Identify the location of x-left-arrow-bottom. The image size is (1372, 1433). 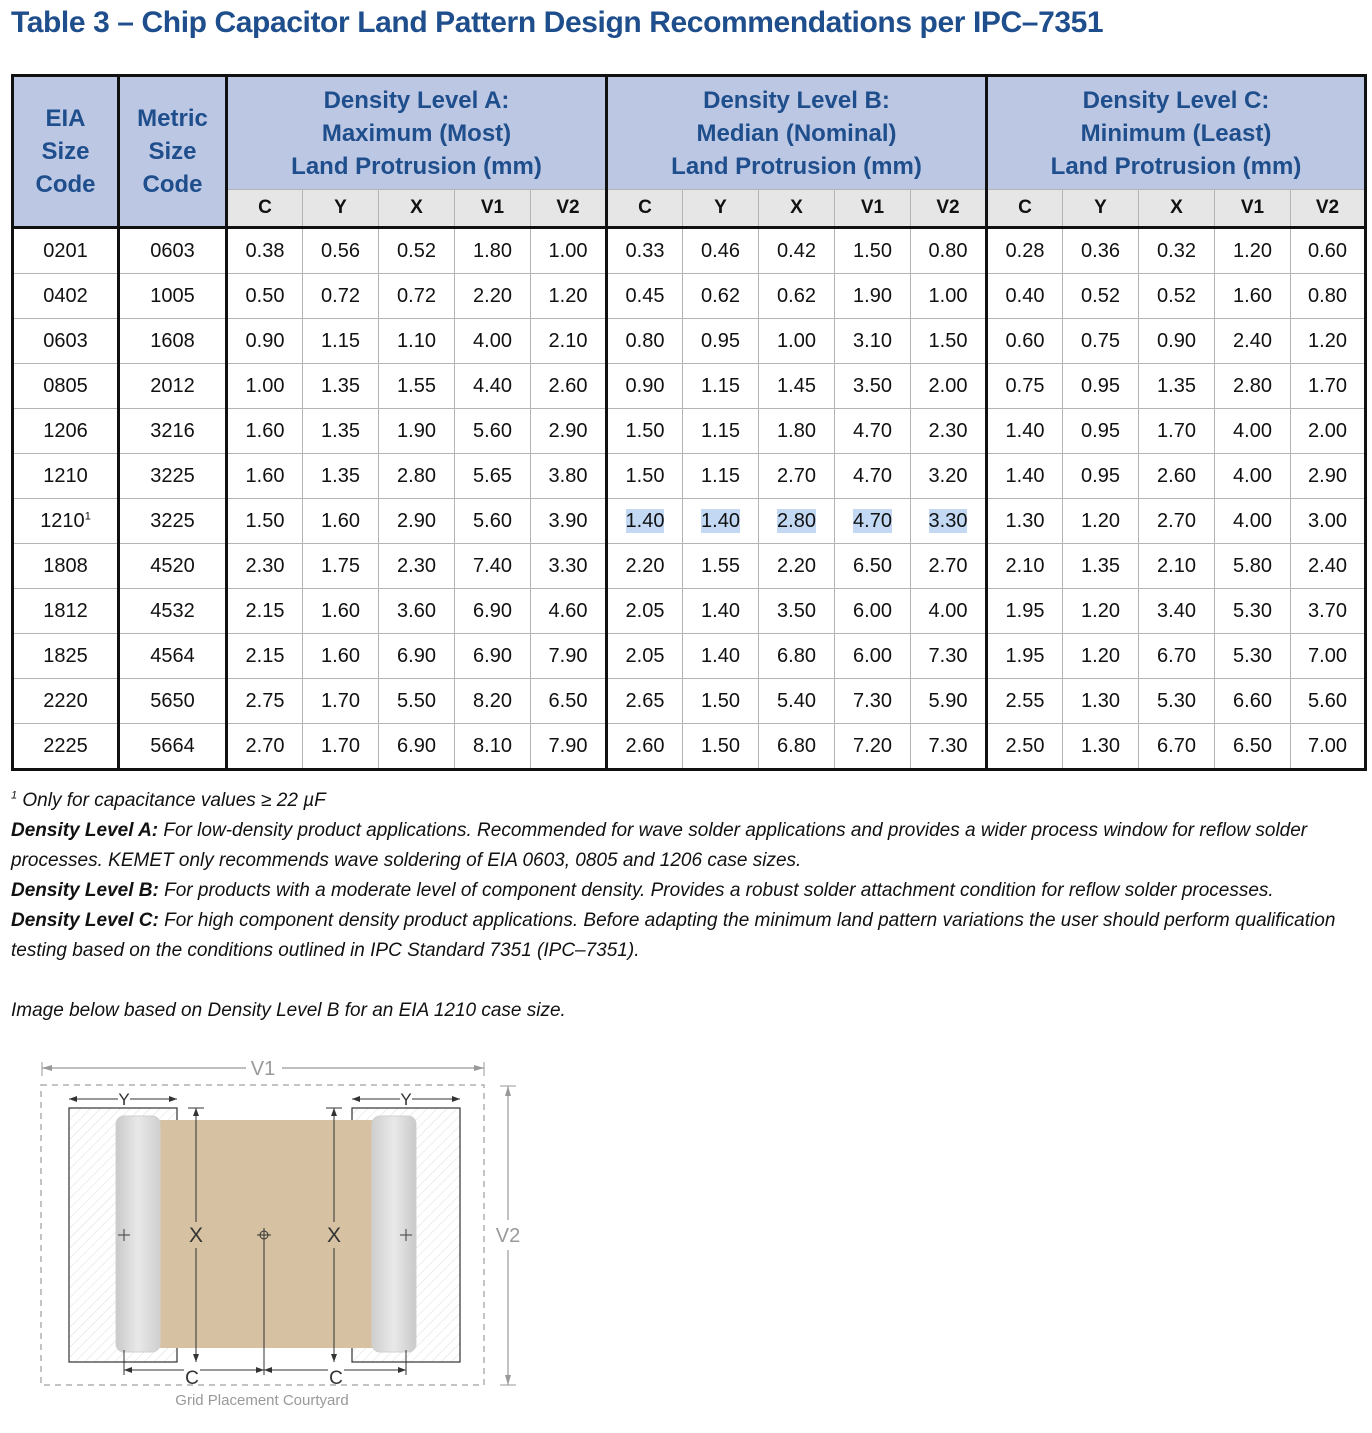
(196, 1358).